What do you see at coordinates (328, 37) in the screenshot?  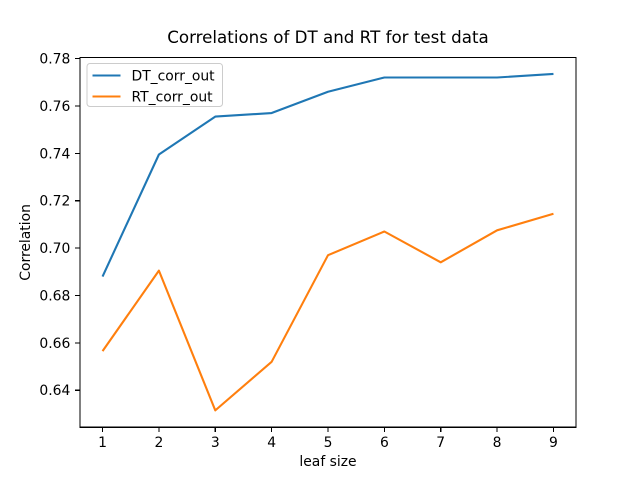 I see `chart-title: Correlations of DT and RT for test data` at bounding box center [328, 37].